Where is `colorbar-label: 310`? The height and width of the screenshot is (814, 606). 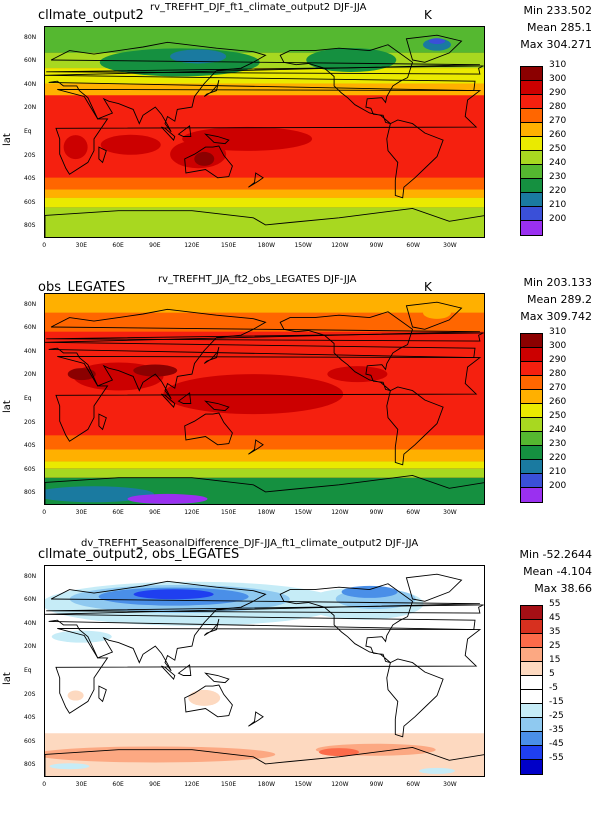 colorbar-label: 310 is located at coordinates (558, 332).